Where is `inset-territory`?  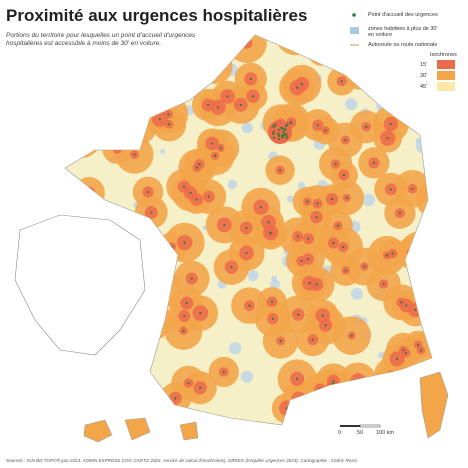 inset-territory is located at coordinates (80, 285).